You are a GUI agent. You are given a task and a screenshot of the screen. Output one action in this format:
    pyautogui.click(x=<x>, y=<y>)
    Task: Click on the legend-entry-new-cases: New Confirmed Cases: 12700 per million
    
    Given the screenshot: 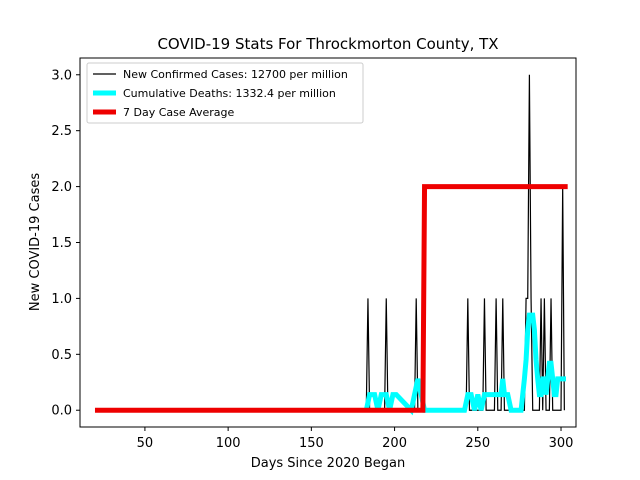 What is the action you would take?
    pyautogui.click(x=220, y=74)
    